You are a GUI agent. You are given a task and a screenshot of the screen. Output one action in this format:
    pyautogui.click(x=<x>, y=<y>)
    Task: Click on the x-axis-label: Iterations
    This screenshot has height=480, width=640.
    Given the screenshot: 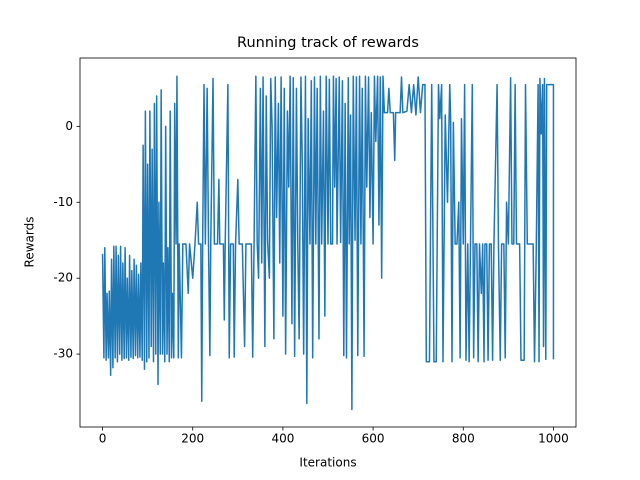 What is the action you would take?
    pyautogui.click(x=327, y=463)
    